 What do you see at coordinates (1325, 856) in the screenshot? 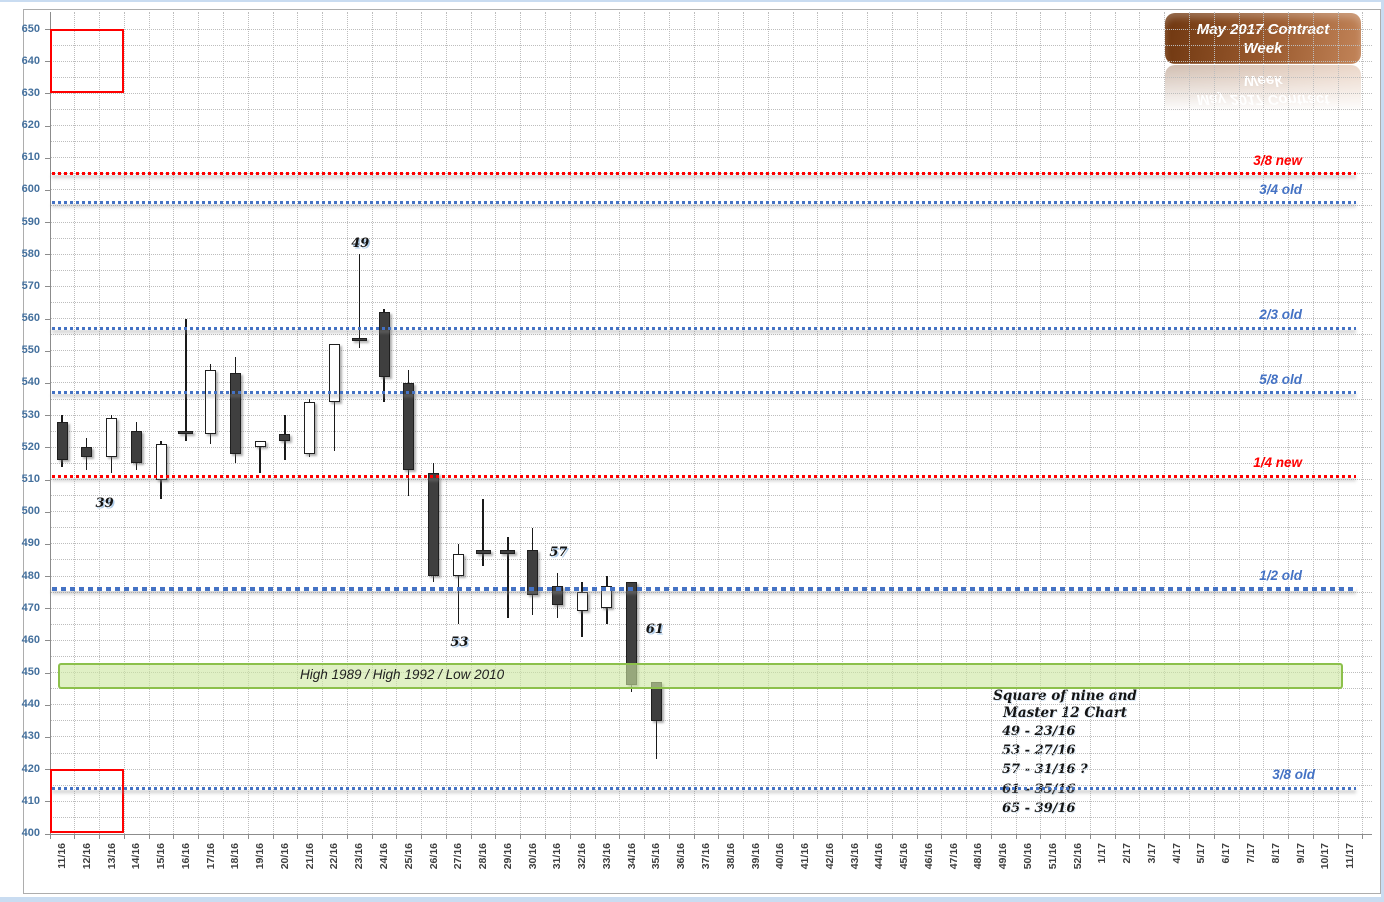
I see `x-axis-label: 10/17` at bounding box center [1325, 856].